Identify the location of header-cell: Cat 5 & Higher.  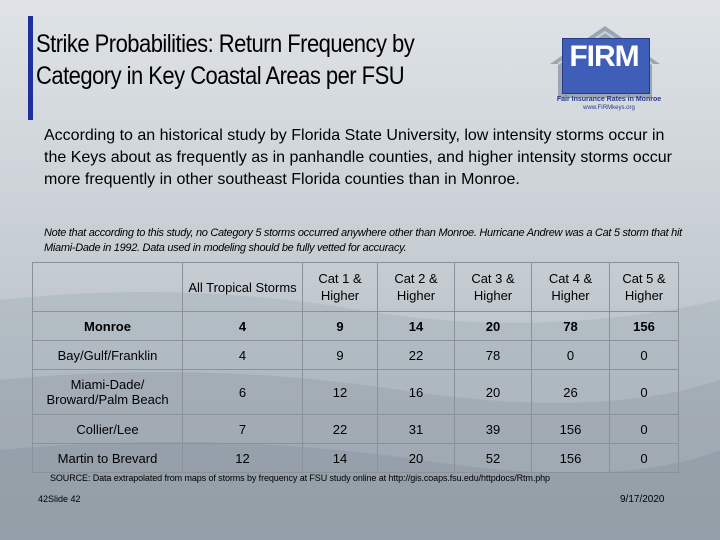
(644, 287).